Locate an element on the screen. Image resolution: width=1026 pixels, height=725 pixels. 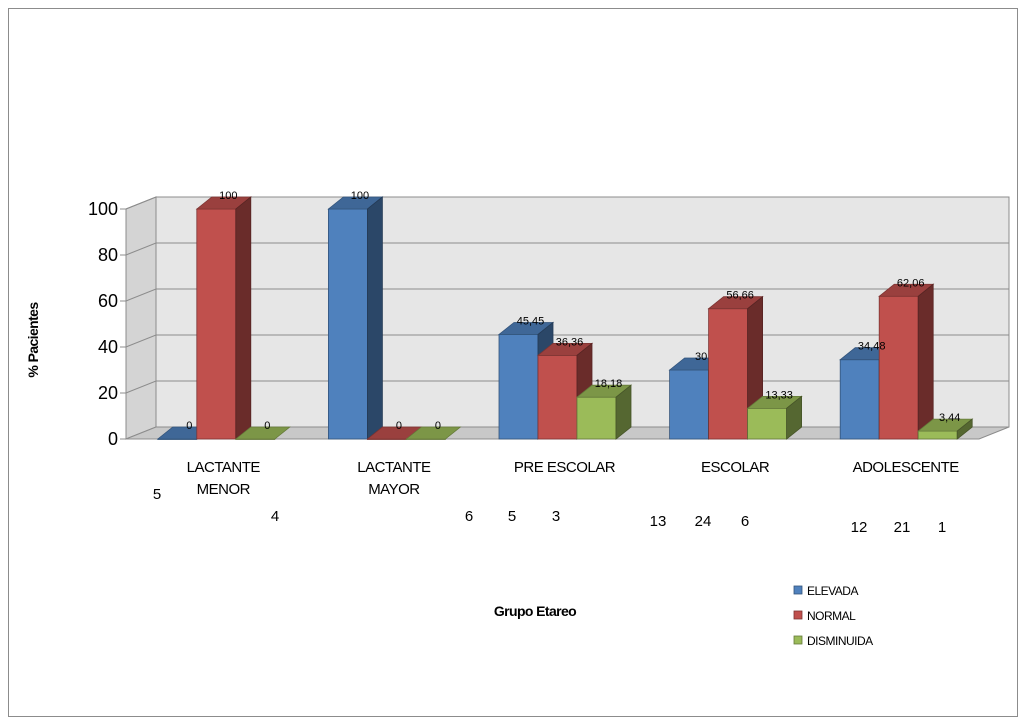
data-label: 45,45 is located at coordinates (531, 321).